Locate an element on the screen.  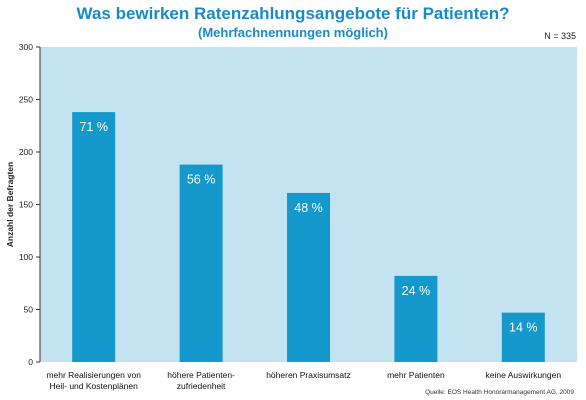
y-tick-label: 200 is located at coordinates (26, 152).